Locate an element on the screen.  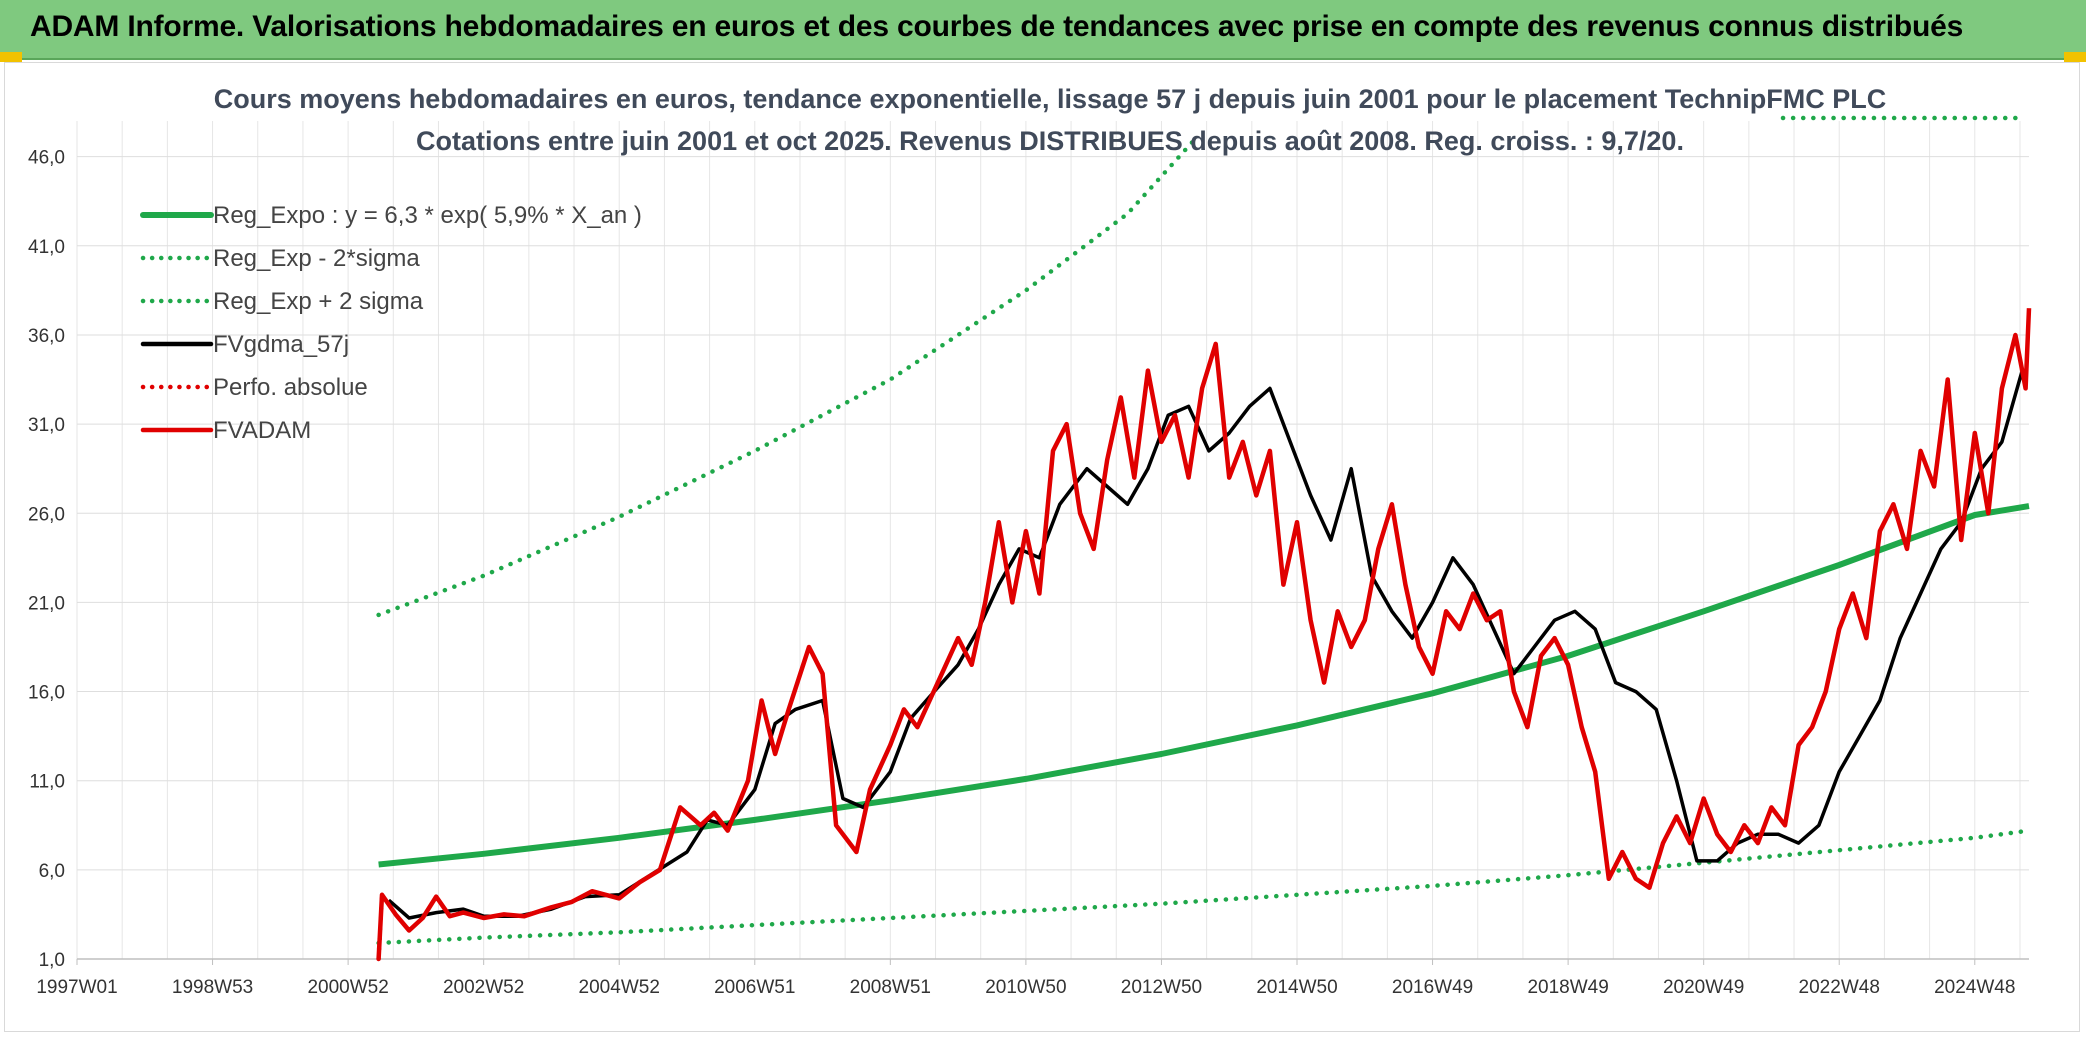
y-tick-label: 26,0 is located at coordinates (46, 514).